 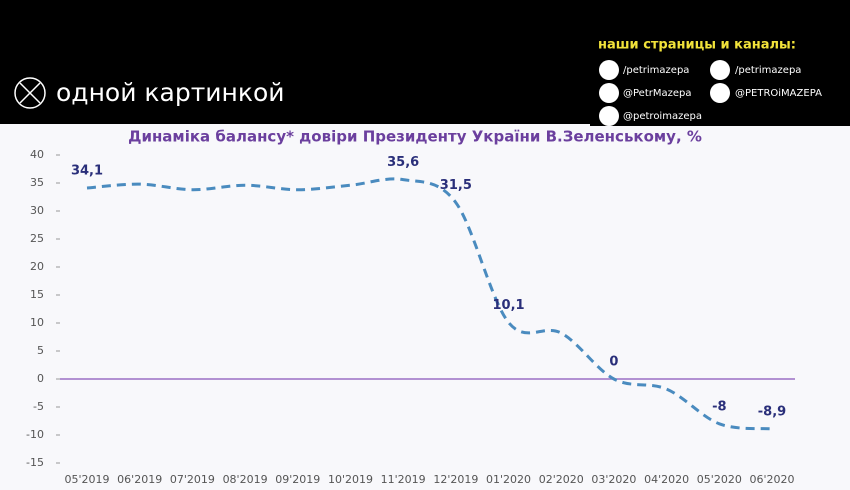 I want to click on data-label: 34,1, so click(x=87, y=171).